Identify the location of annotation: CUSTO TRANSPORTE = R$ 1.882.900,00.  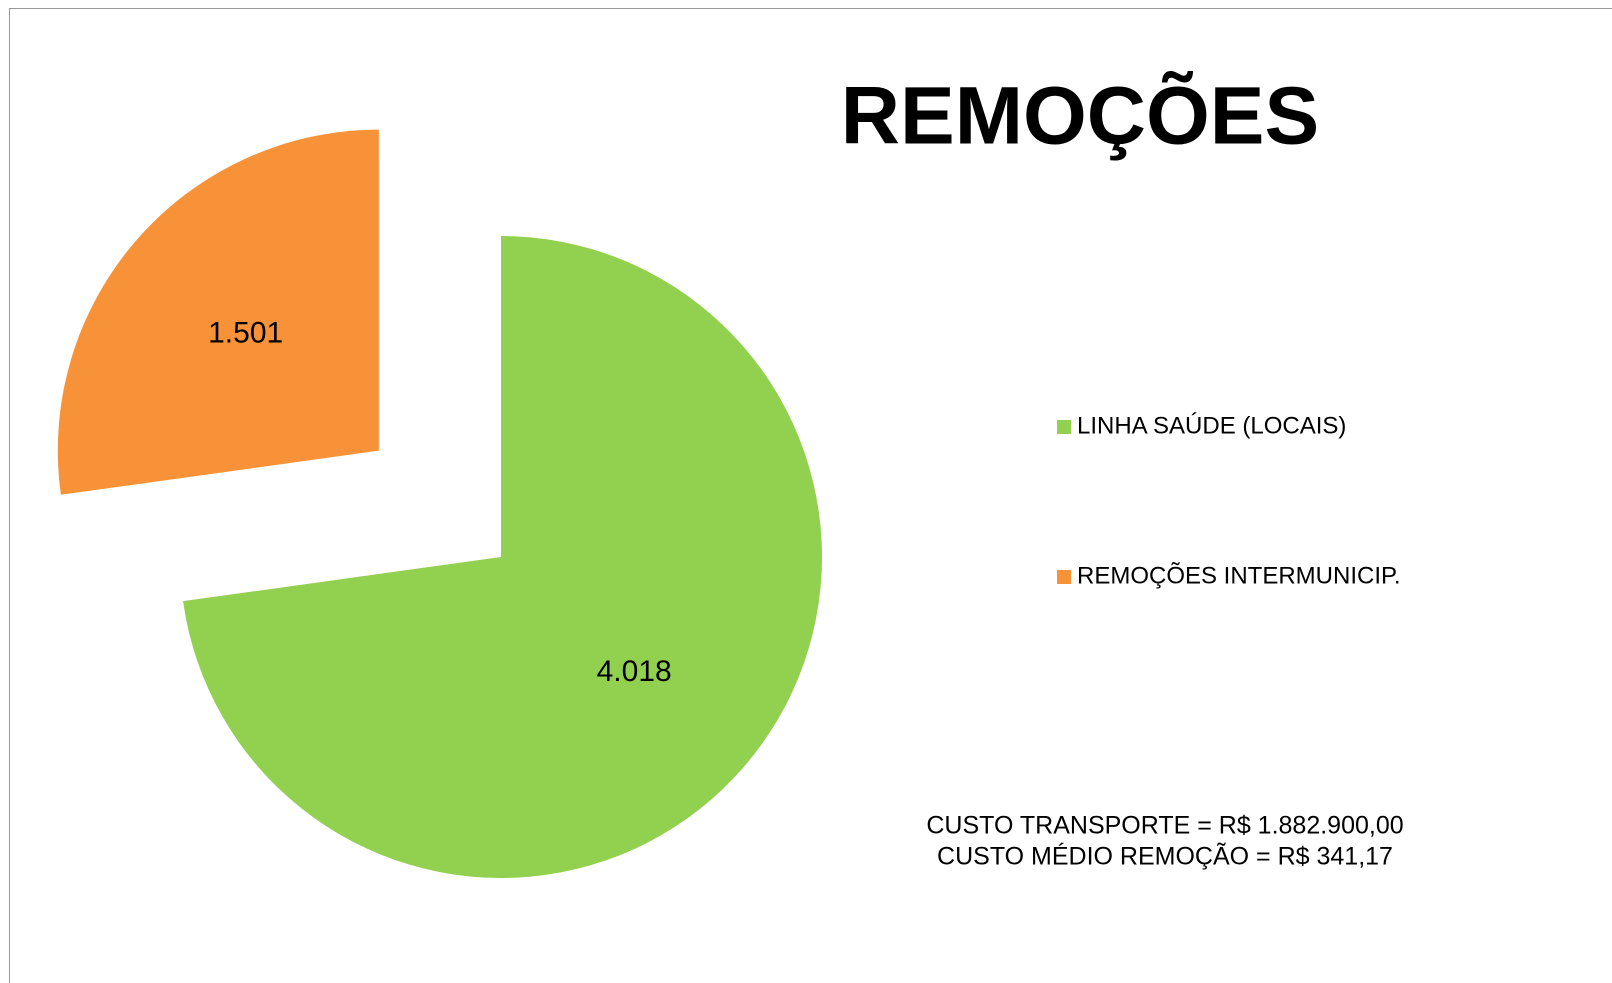
(1164, 826).